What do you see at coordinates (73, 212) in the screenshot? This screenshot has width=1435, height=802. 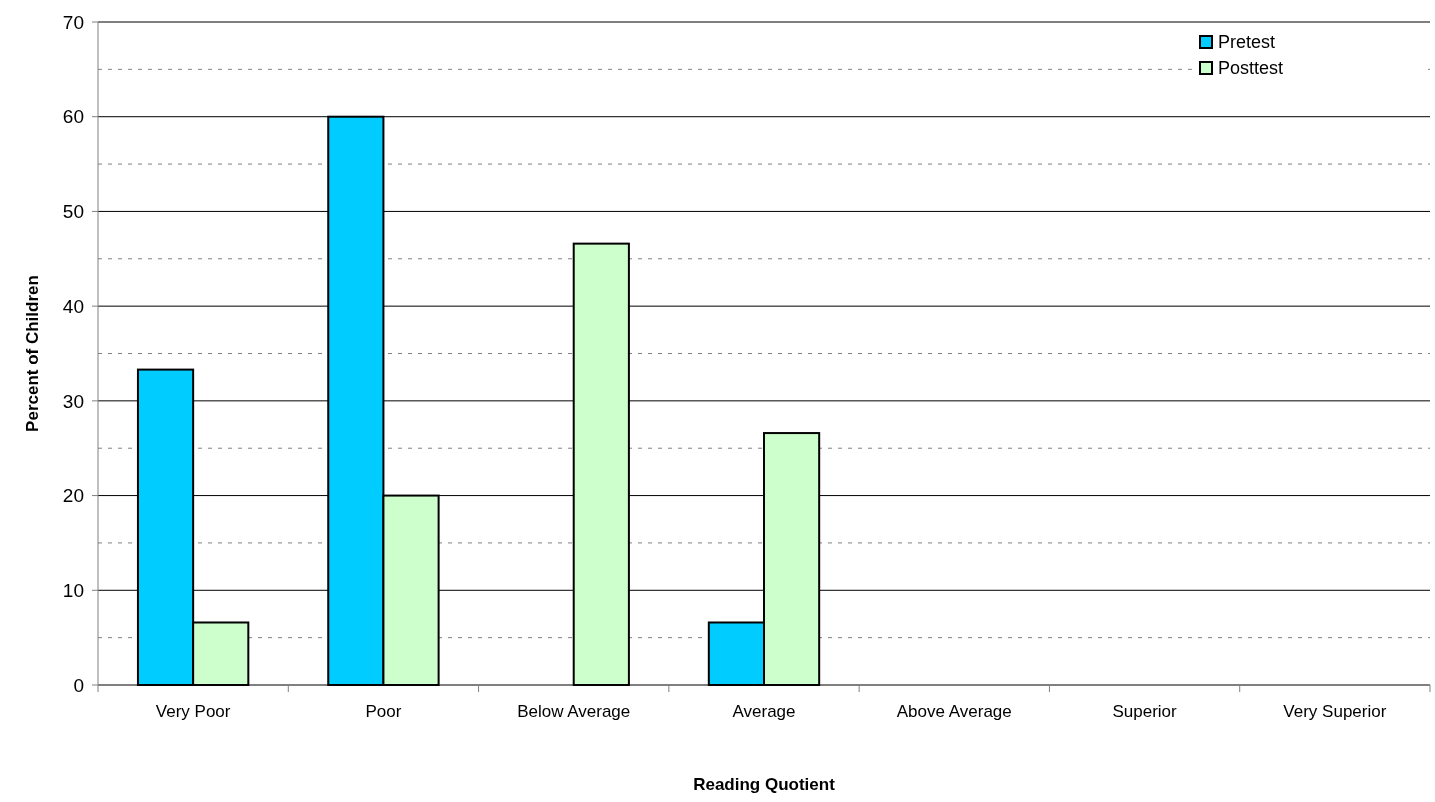 I see `y-tick-label: 50` at bounding box center [73, 212].